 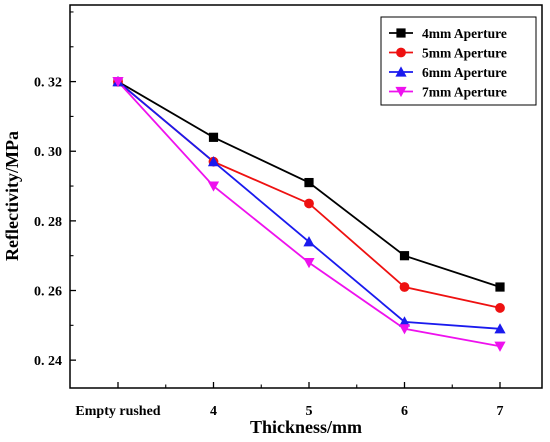 What do you see at coordinates (48, 83) in the screenshot?
I see `y-tick-label: 0. 32` at bounding box center [48, 83].